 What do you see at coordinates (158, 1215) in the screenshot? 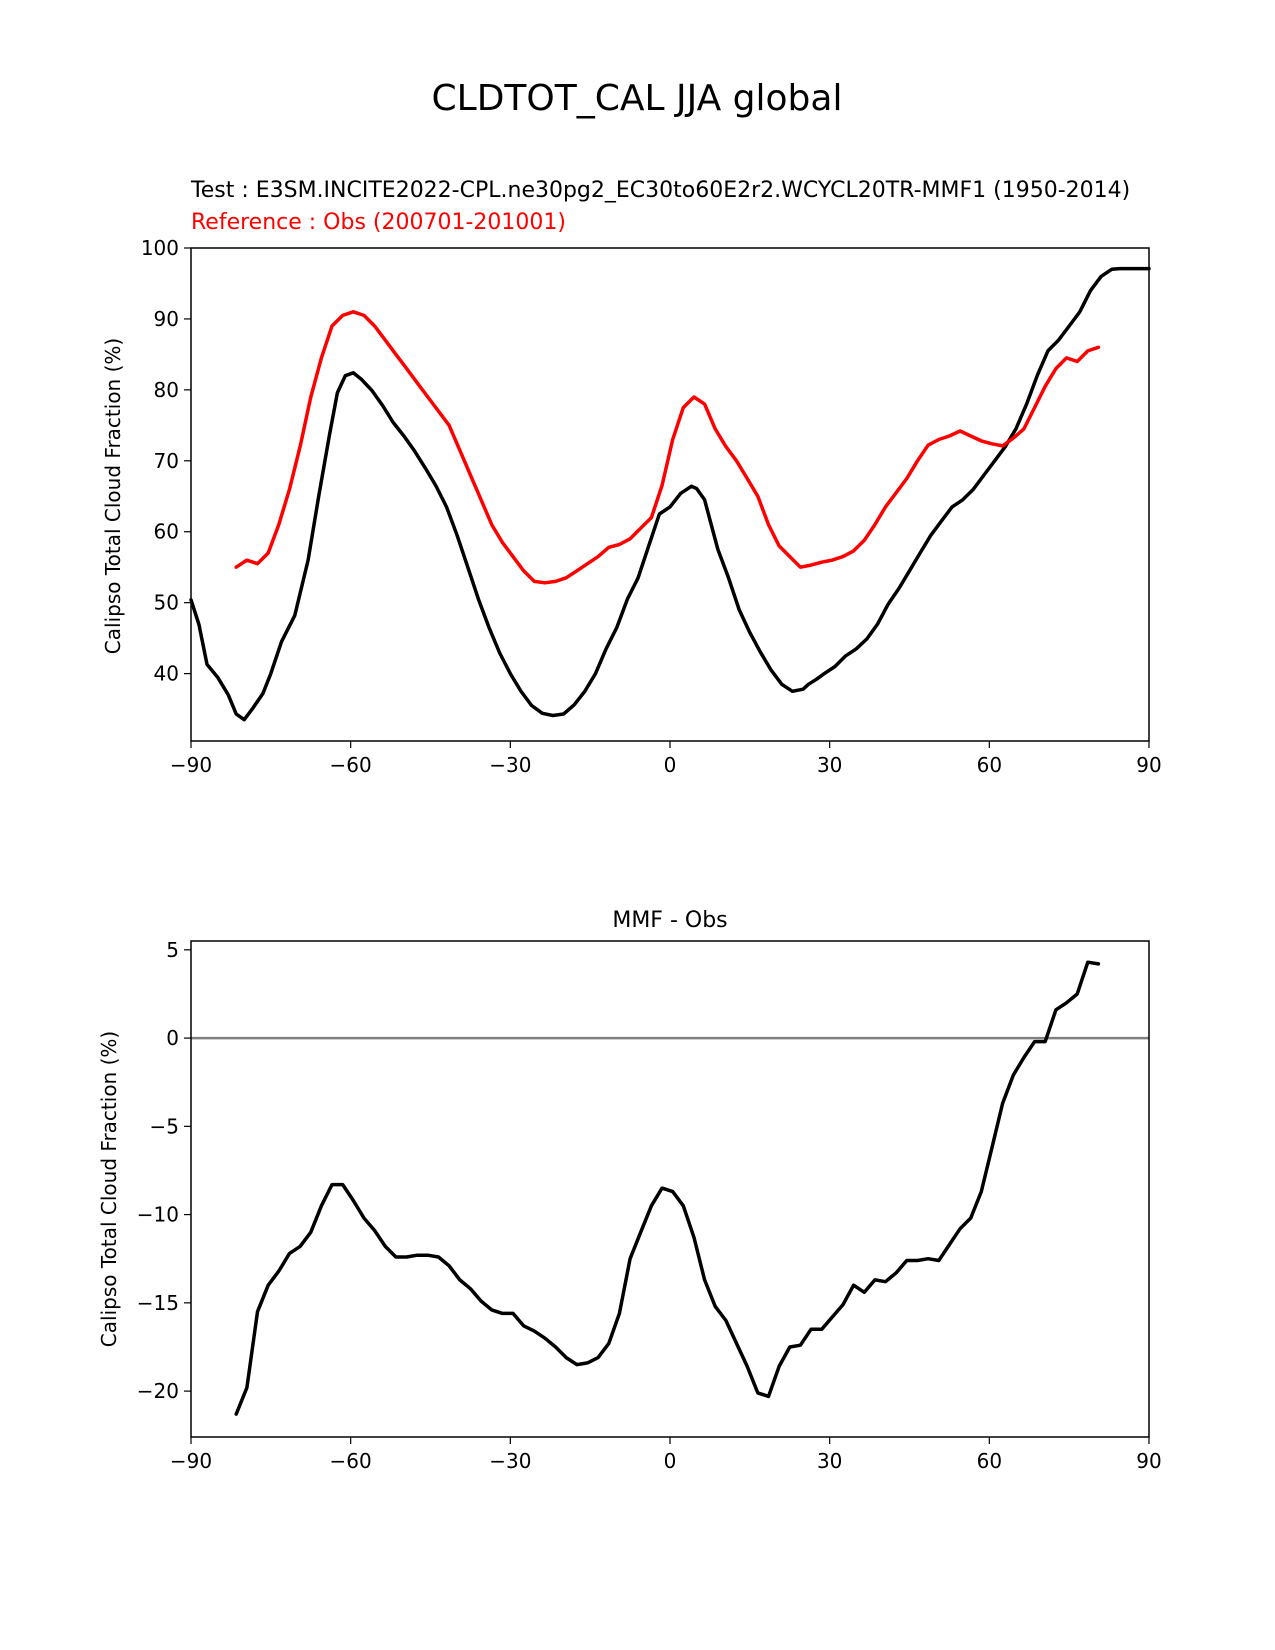
I see `y-tick-label: −10` at bounding box center [158, 1215].